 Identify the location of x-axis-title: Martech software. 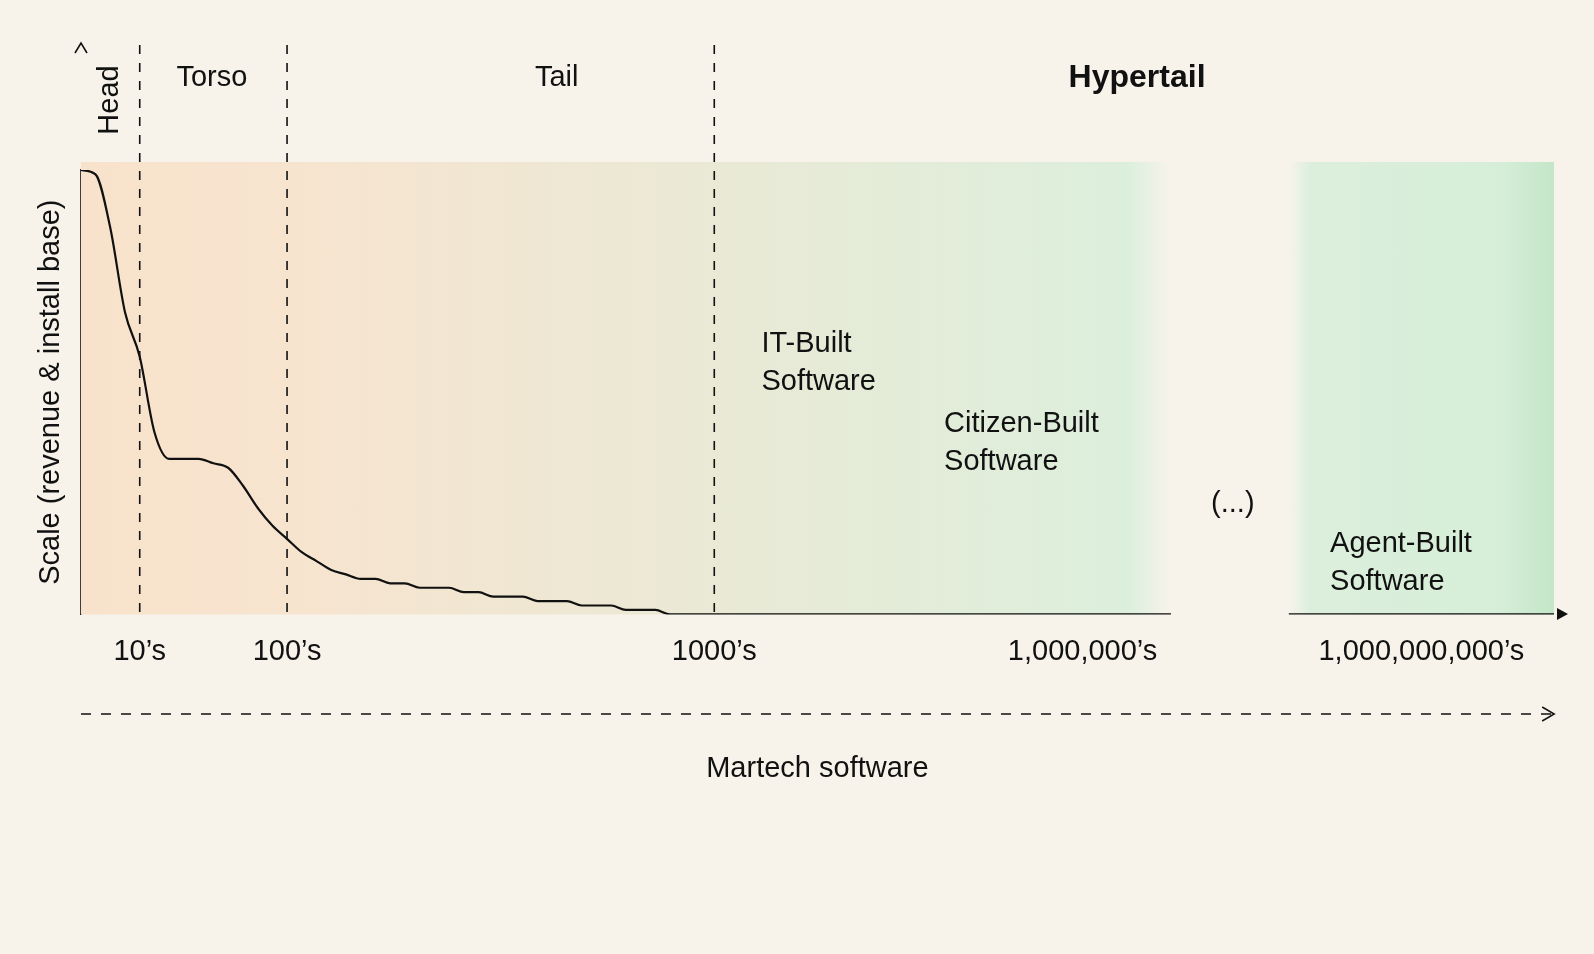
(817, 766).